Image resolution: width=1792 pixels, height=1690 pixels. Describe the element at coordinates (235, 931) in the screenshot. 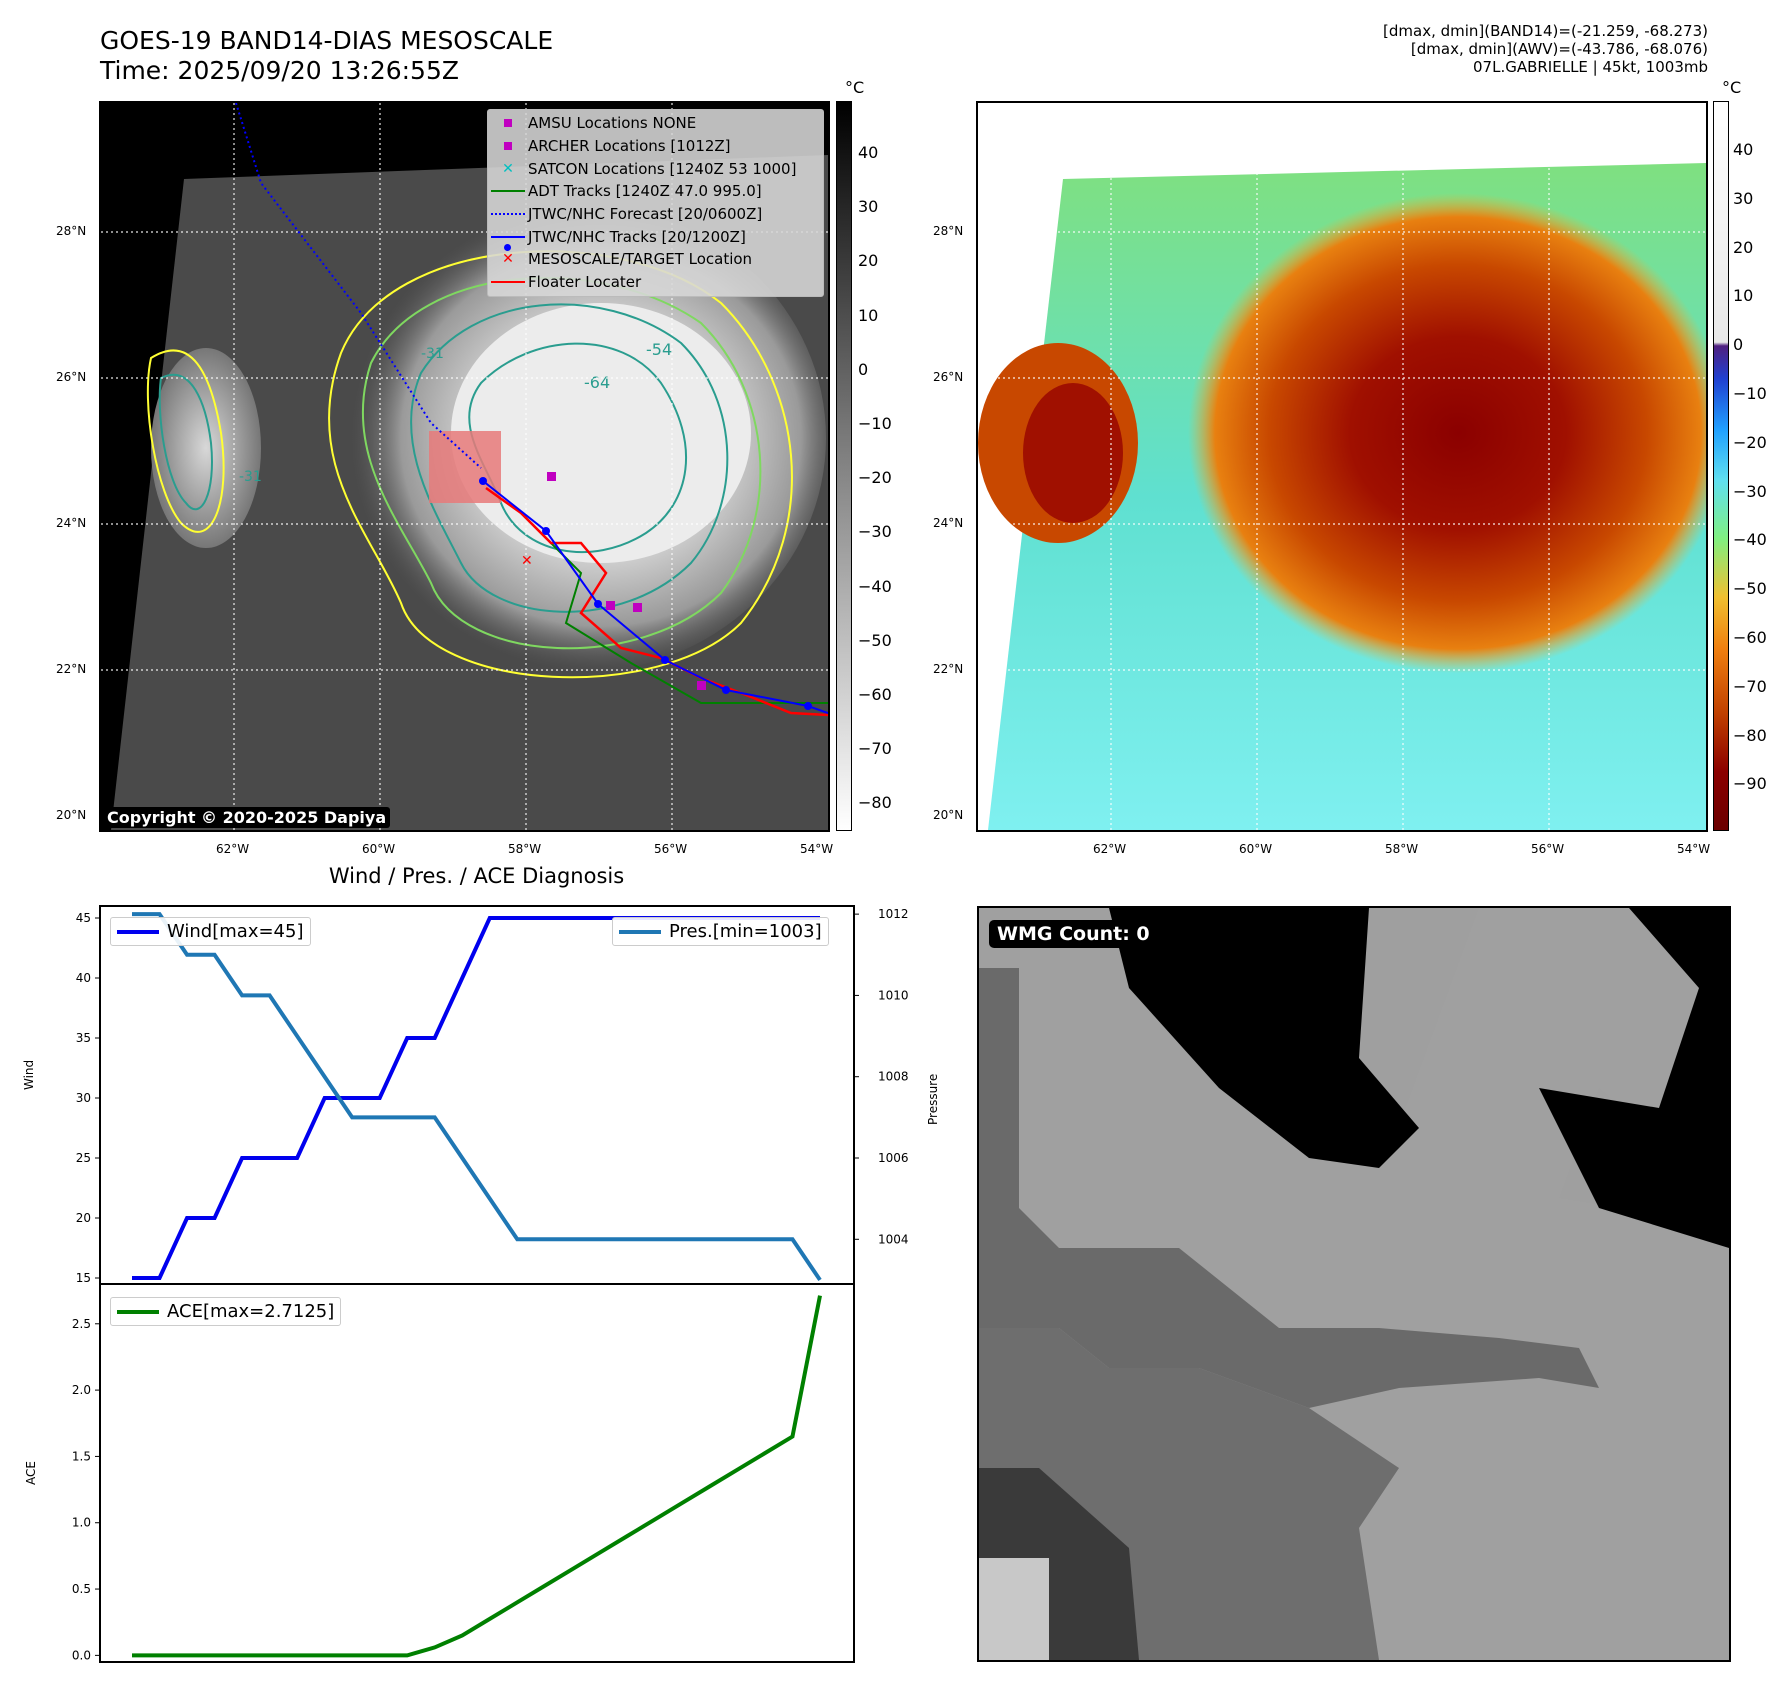

I see `wind-legend-label: Wind[max=45]` at that location.